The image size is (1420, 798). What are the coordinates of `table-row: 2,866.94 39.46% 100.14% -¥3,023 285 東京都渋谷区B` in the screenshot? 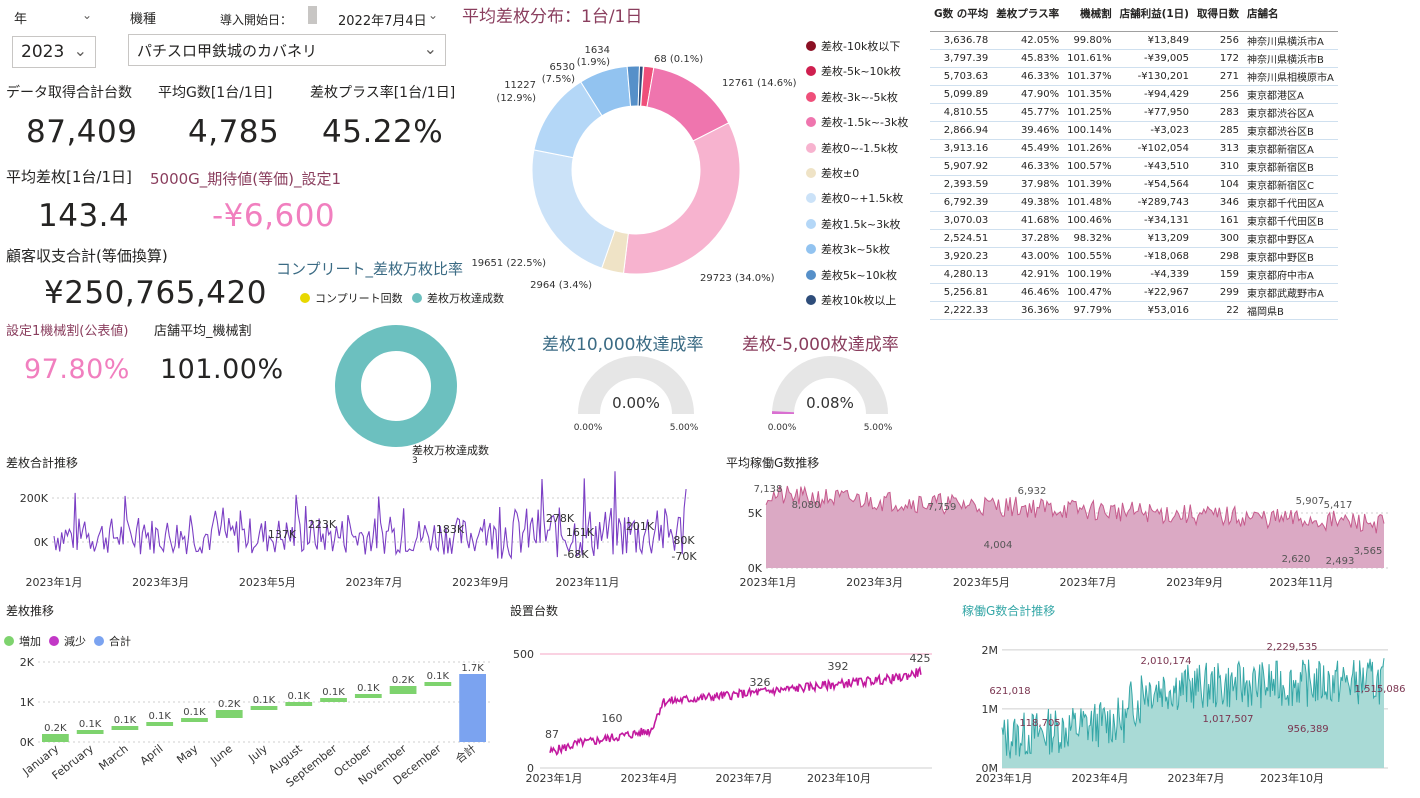 It's located at (1134, 130).